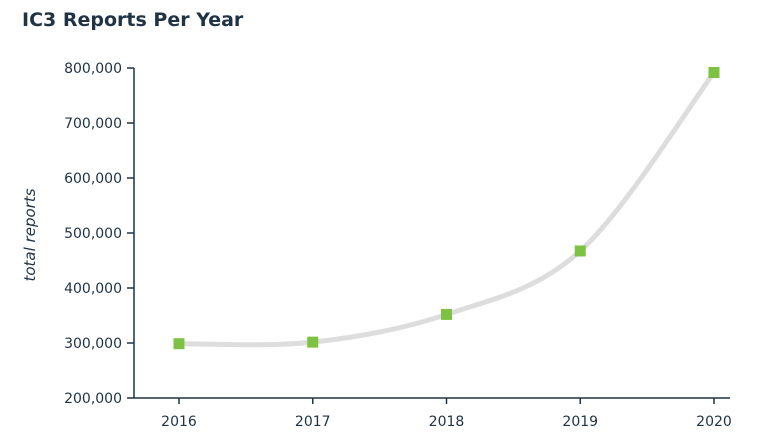 The width and height of the screenshot is (768, 441). Describe the element at coordinates (580, 422) in the screenshot. I see `x-tick-label: 2019` at that location.